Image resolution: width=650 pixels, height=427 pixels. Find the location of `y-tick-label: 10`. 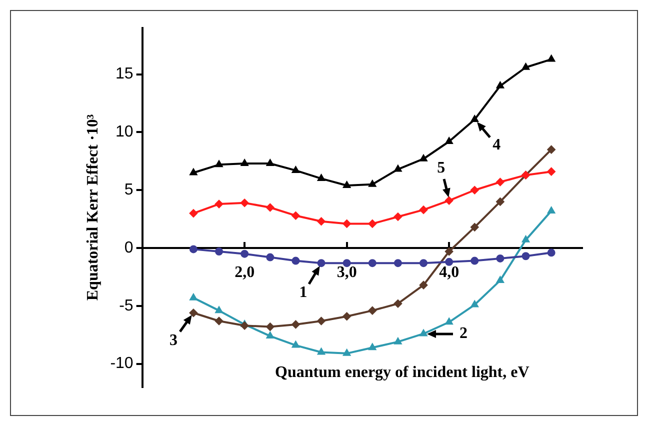

y-tick-label: 10 is located at coordinates (125, 132).